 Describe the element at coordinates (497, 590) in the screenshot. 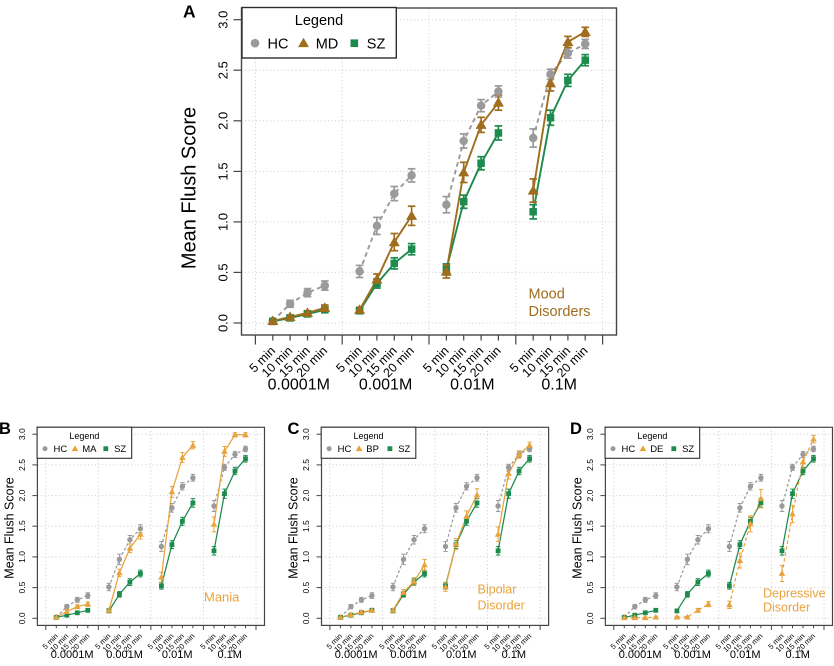

I see `svg-text: Bipolar` at that location.